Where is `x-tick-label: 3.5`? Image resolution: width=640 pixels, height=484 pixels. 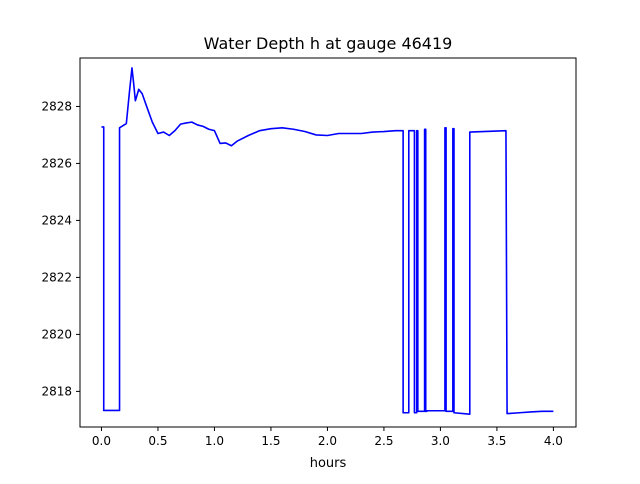 x-tick-label: 3.5 is located at coordinates (496, 441).